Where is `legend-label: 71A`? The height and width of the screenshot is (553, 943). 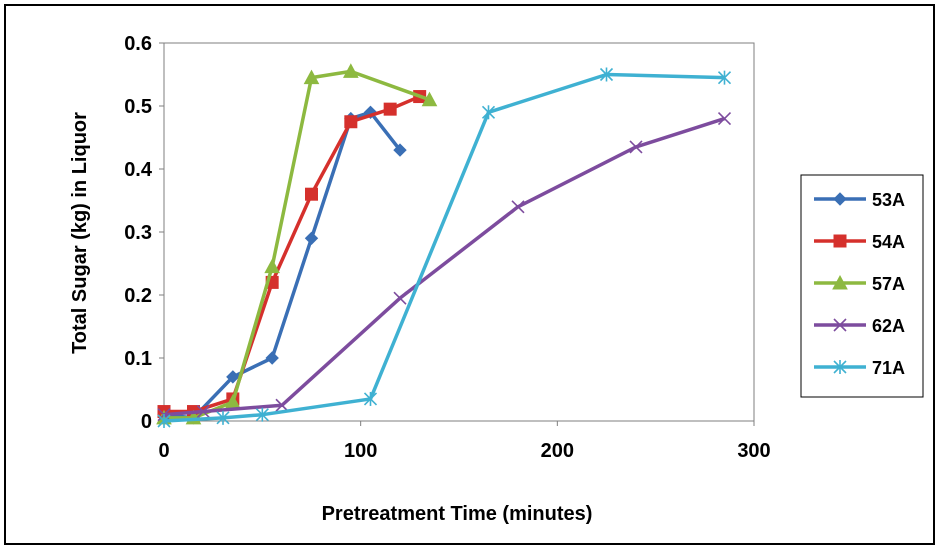 legend-label: 71A is located at coordinates (888, 368).